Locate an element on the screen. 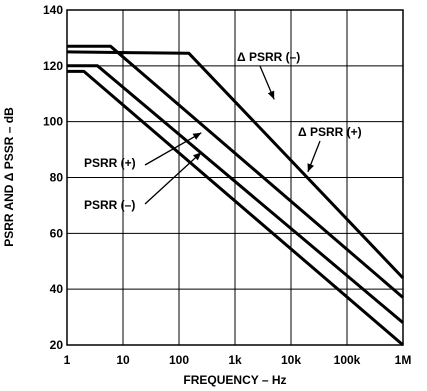 This screenshot has width=427, height=391. y-tick-label-0: 20 is located at coordinates (57, 345).